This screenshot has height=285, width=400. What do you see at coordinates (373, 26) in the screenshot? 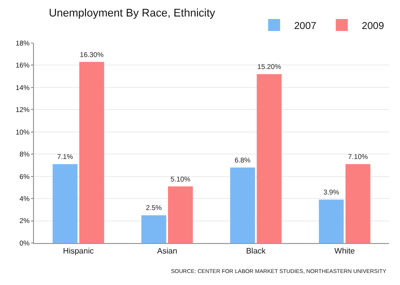
I see `legend-label: 2009` at bounding box center [373, 26].